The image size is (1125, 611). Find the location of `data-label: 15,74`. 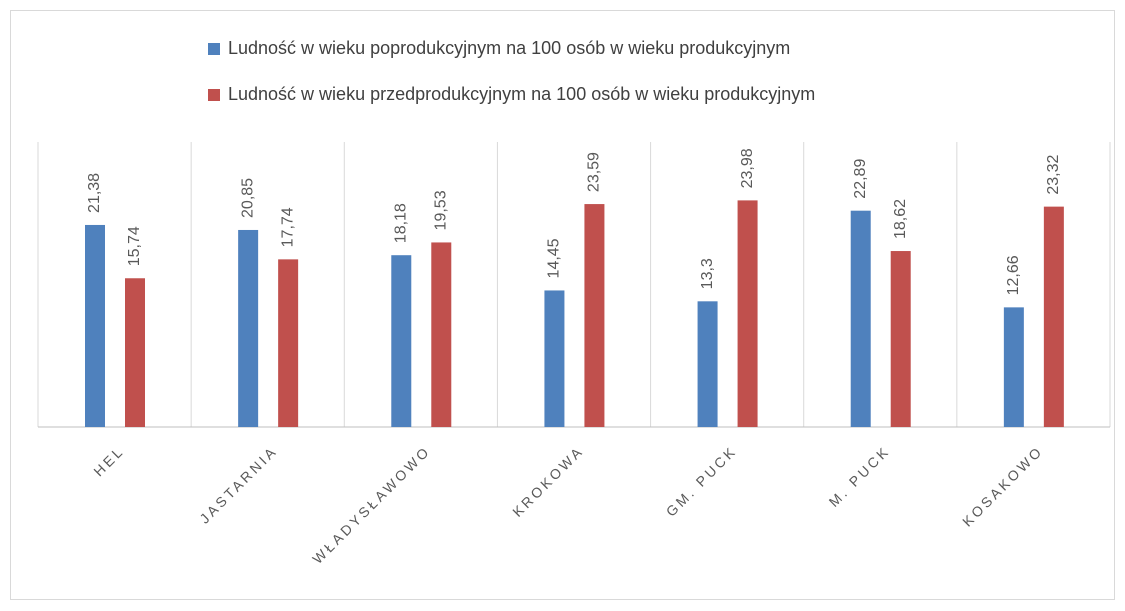

data-label: 15,74 is located at coordinates (134, 246).